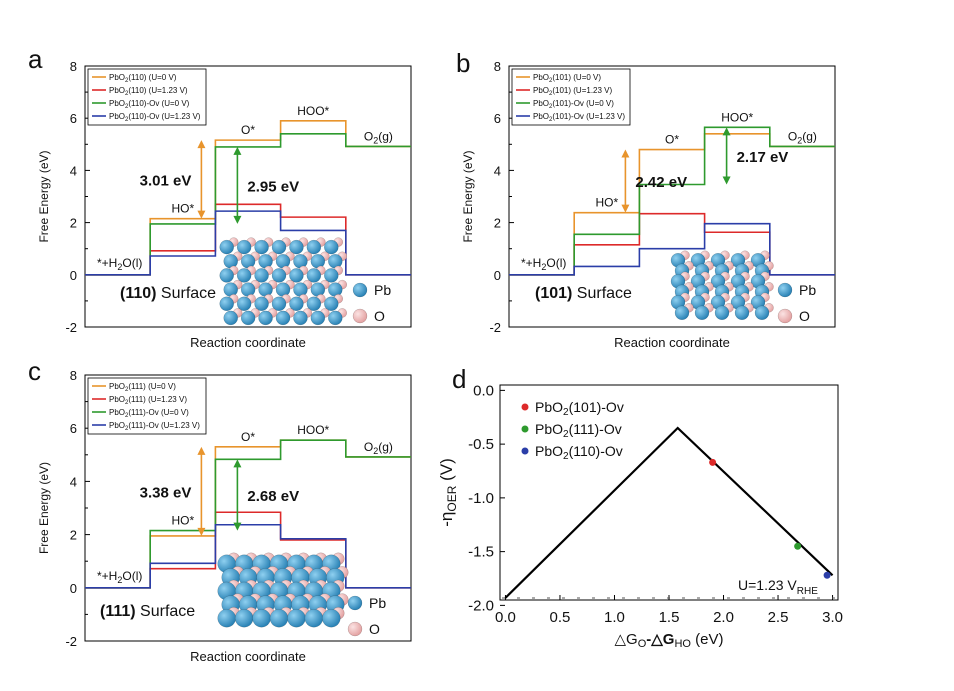 Image resolution: width=954 pixels, height=691 pixels. Describe the element at coordinates (237, 150) in the screenshot. I see `panel-a-arrow-green-head-top` at that location.